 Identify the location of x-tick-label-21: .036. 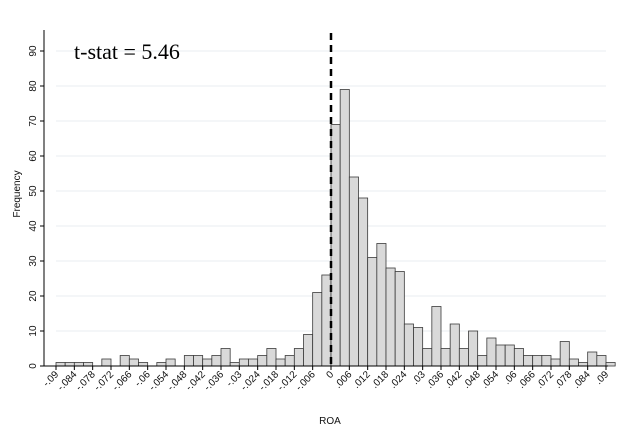
(436, 380).